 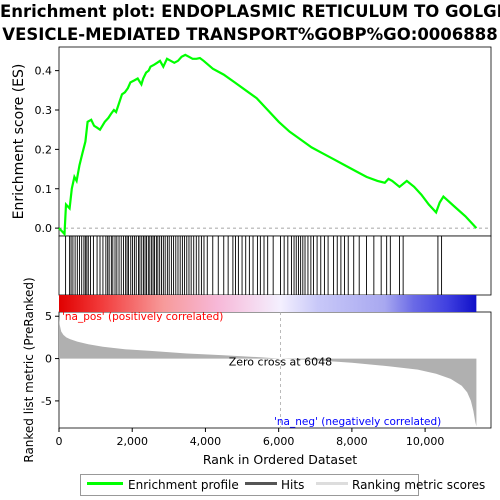 I want to click on xtick-label: 6,000, so click(x=279, y=441).